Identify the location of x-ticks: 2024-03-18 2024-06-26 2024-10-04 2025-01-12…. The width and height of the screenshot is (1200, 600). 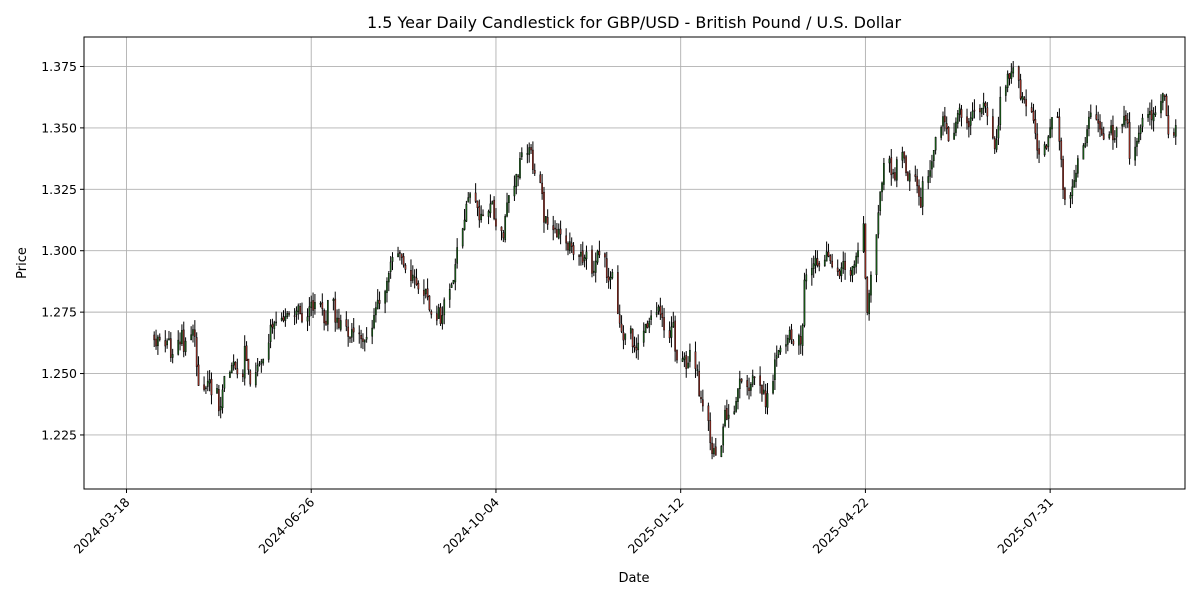
(563, 523).